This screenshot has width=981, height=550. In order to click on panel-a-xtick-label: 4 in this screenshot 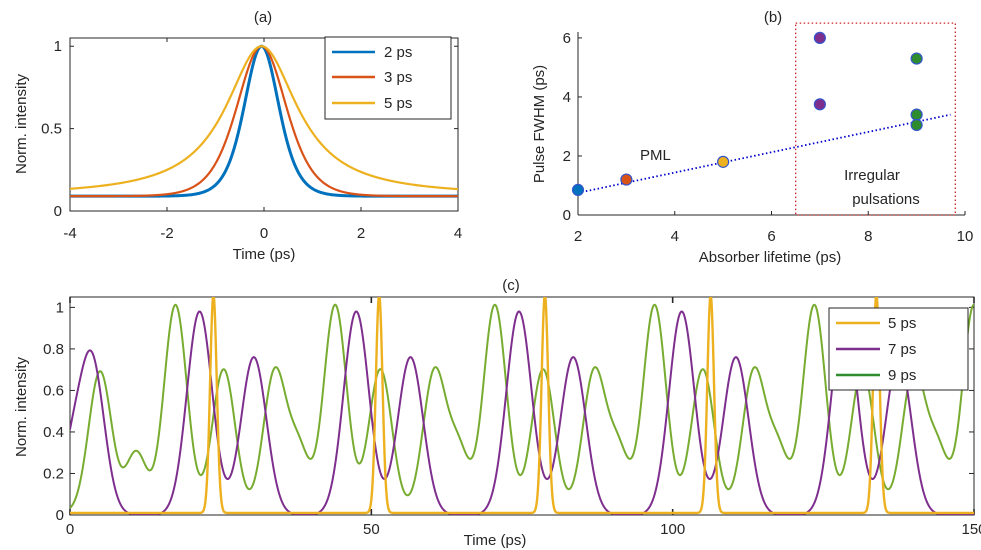, I will do `click(458, 233)`.